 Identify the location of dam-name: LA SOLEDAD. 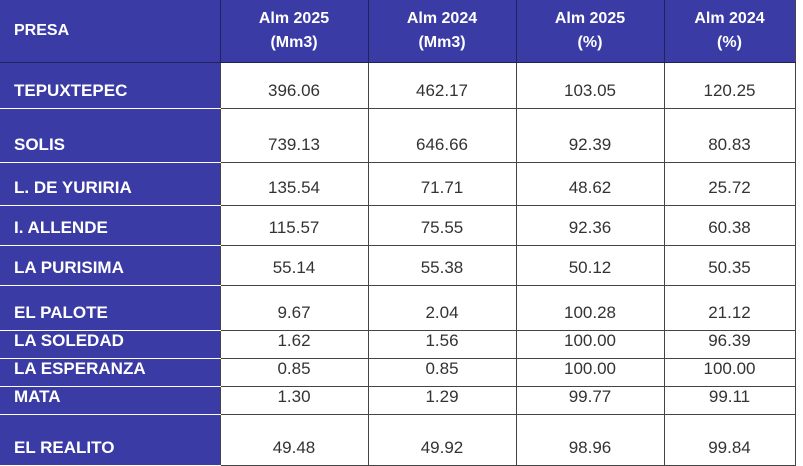
(110, 344).